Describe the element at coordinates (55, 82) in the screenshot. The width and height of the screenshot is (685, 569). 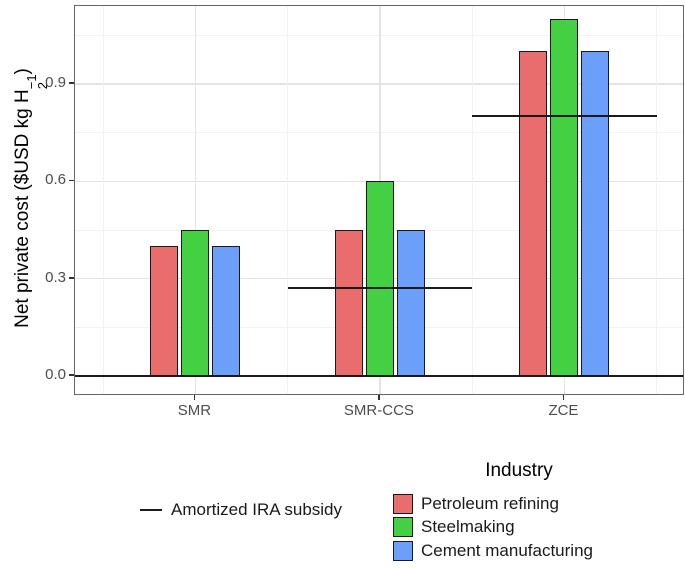
I see `y-axis-tick-label: 0.9` at that location.